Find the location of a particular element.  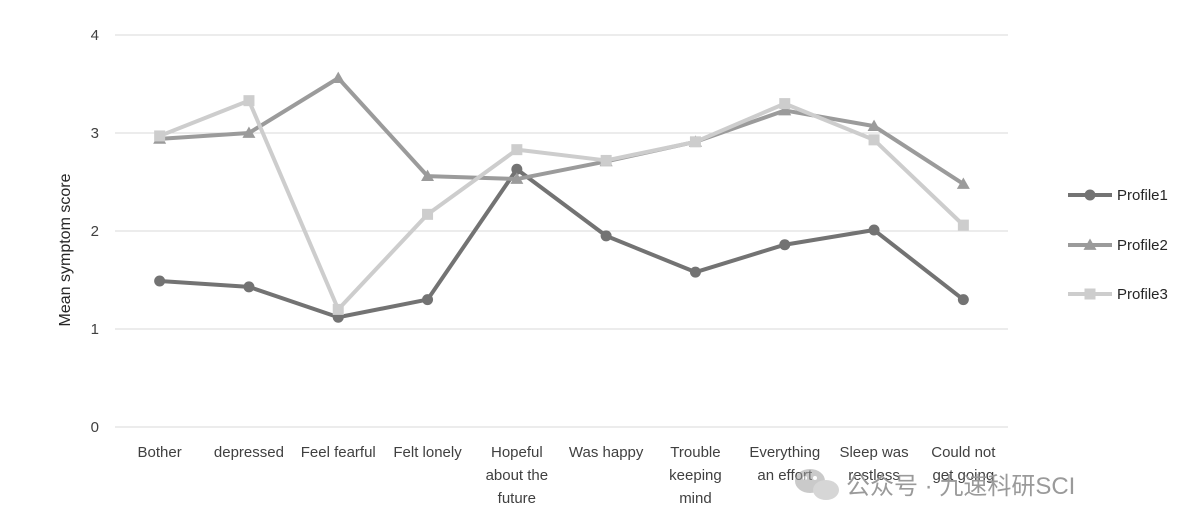

x-category-label: Felt lonely is located at coordinates (427, 452).